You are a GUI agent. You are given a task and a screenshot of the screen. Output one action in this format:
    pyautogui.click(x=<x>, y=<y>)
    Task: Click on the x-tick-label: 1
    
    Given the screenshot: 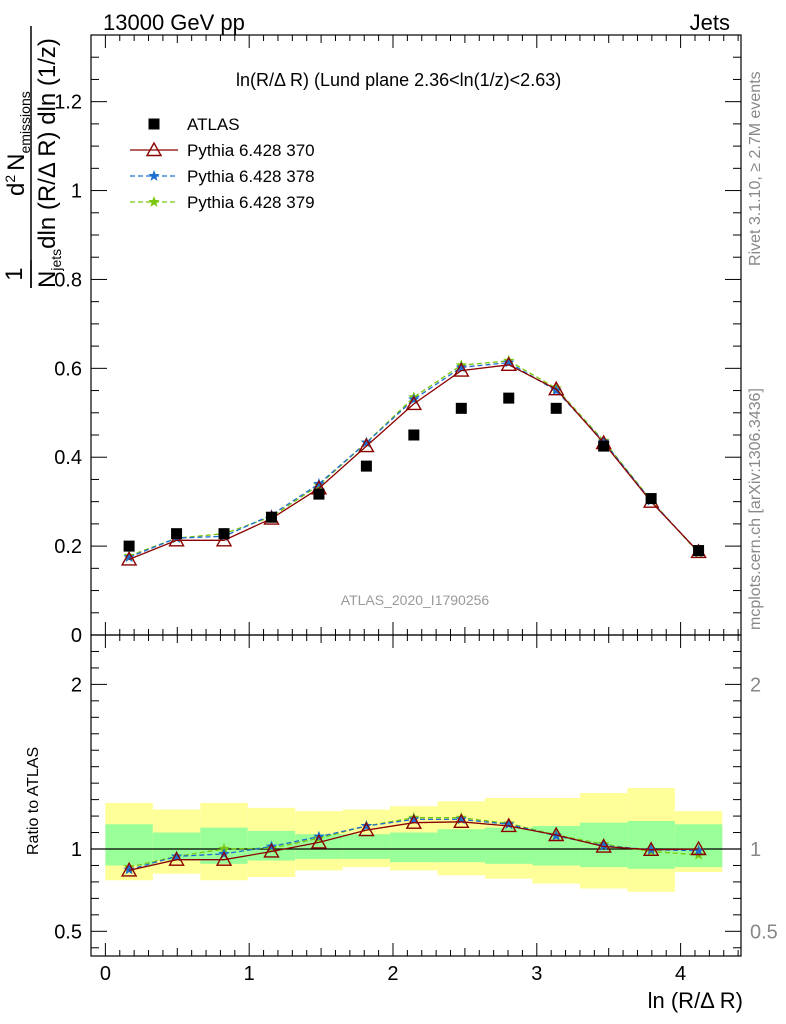 What is the action you would take?
    pyautogui.click(x=249, y=974)
    